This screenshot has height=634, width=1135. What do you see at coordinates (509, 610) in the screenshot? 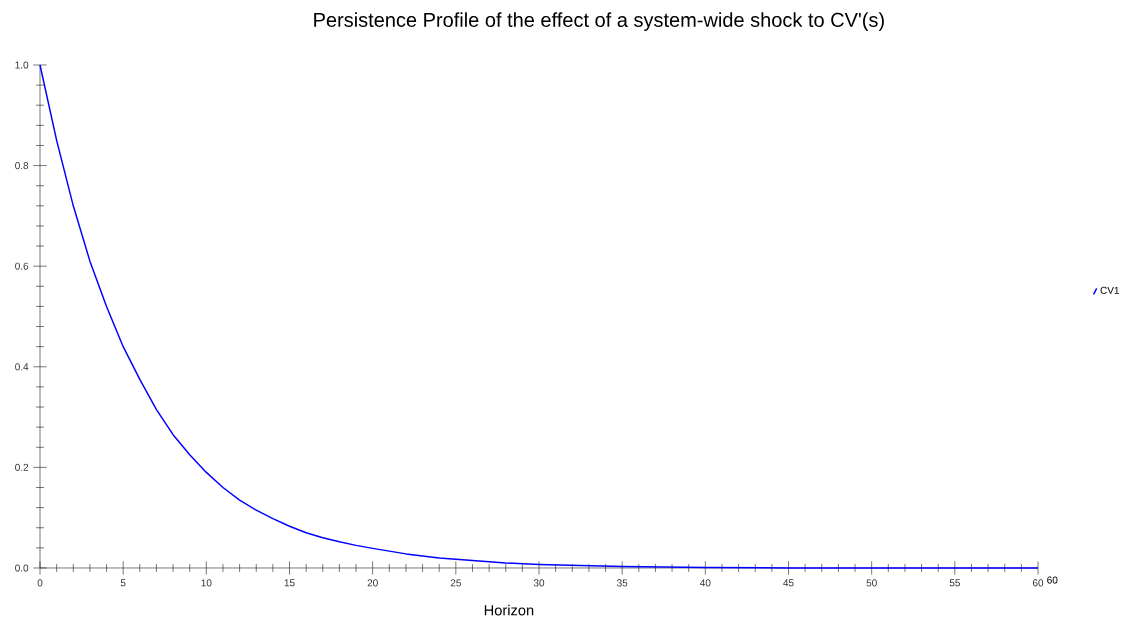
I see `x-axis-title: Horizon` at bounding box center [509, 610].